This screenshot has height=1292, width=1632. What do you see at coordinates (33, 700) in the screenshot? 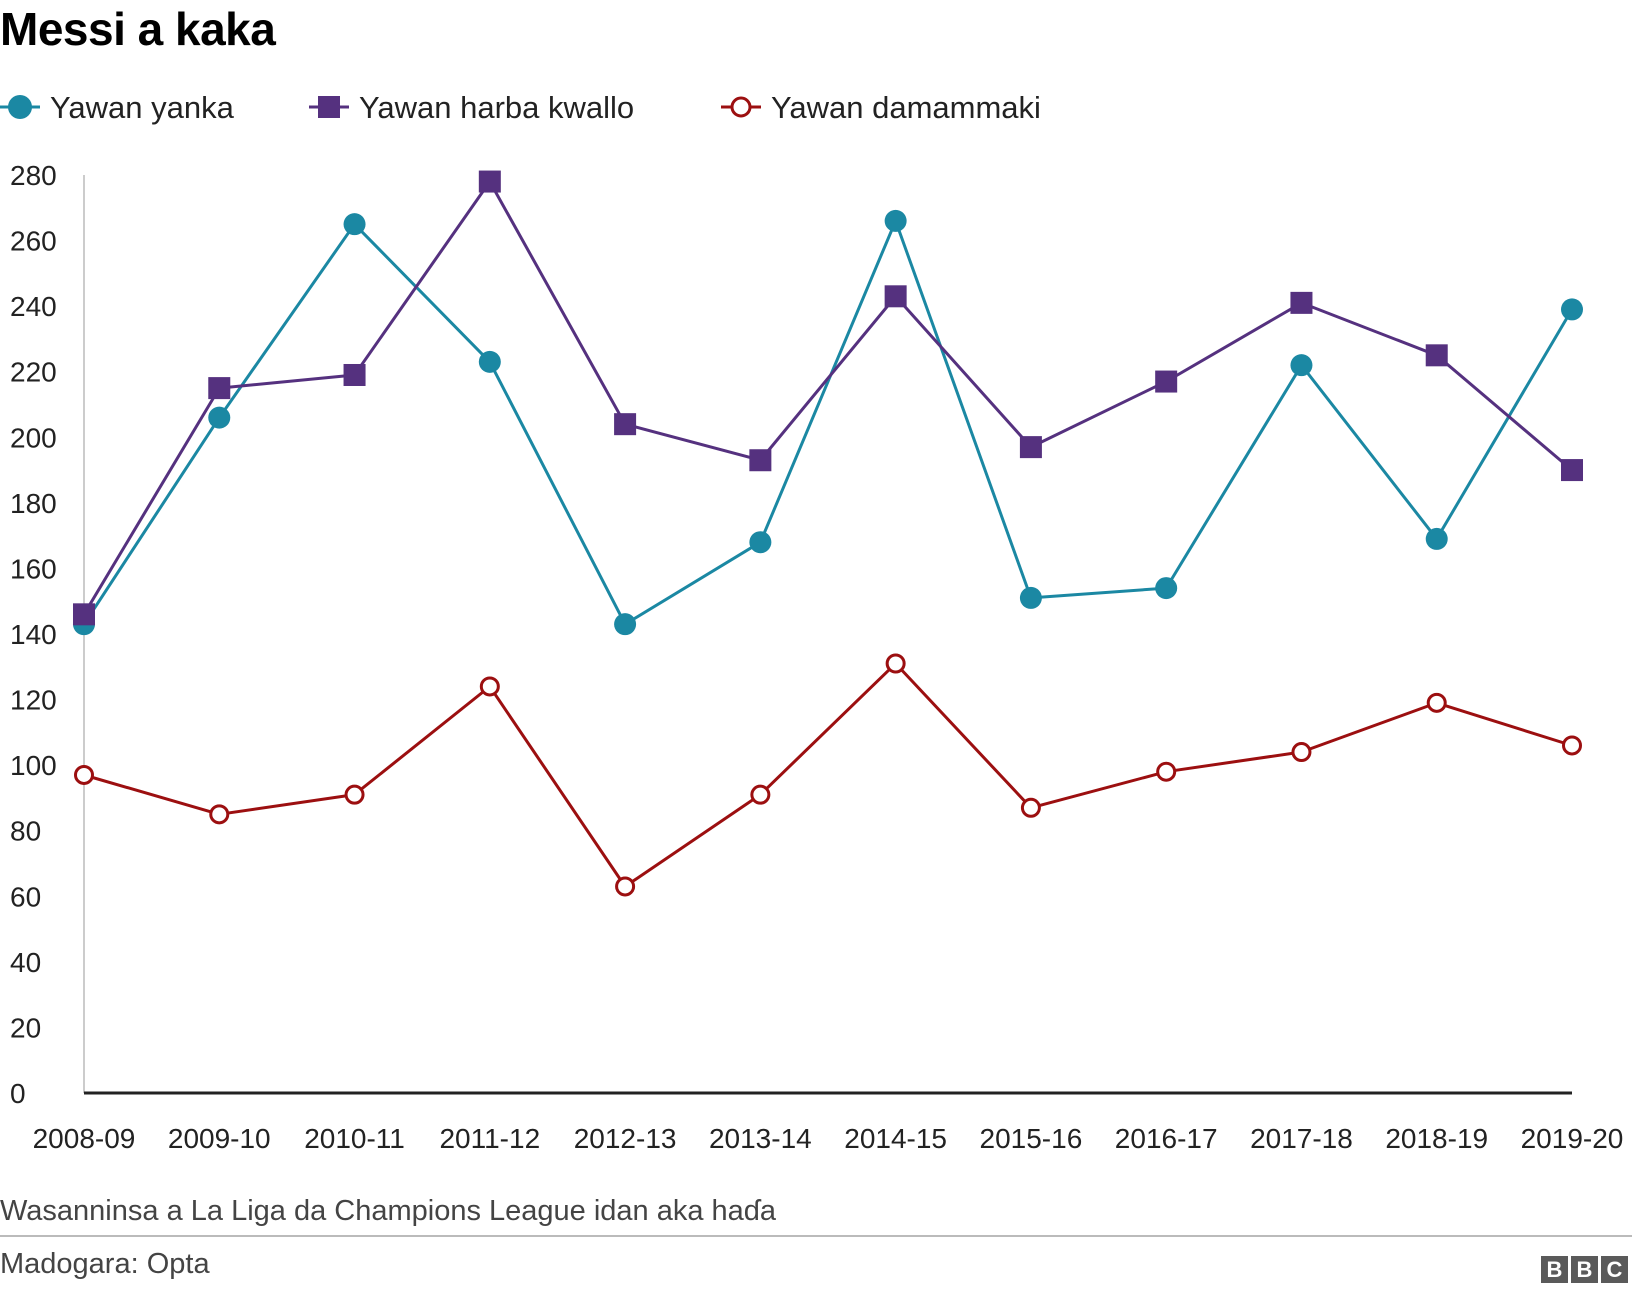
I see `y-tick-label: 120` at bounding box center [33, 700].